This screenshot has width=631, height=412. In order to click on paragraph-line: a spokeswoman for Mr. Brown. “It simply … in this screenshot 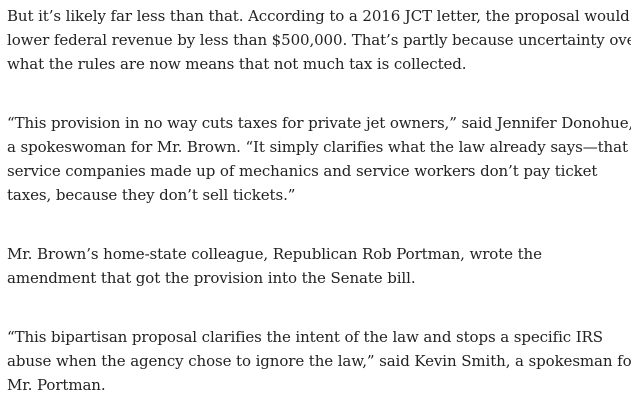, I will do `click(317, 147)`.